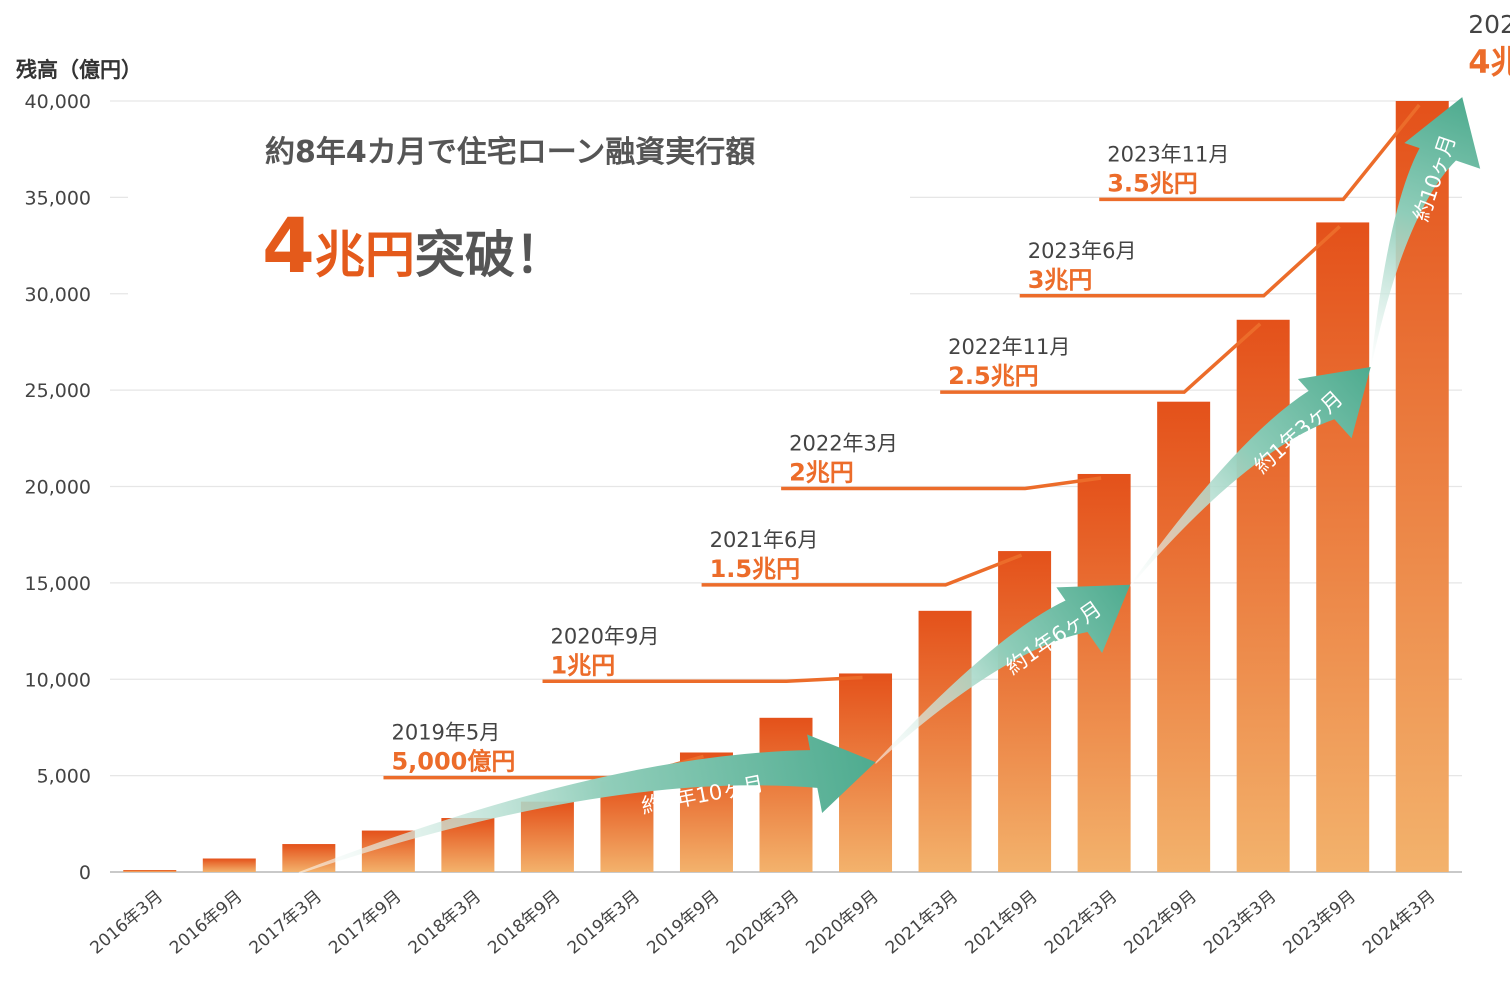 Image resolution: width=1510 pixels, height=993 pixels. Describe the element at coordinates (58, 680) in the screenshot. I see `y-tick-label: 10,000` at that location.